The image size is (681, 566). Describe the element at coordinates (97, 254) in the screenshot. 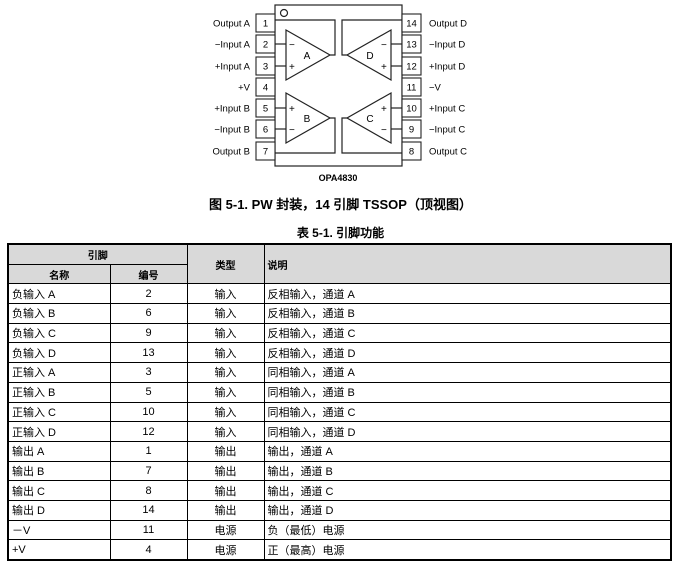

I see `header-pin: 引脚` at that location.